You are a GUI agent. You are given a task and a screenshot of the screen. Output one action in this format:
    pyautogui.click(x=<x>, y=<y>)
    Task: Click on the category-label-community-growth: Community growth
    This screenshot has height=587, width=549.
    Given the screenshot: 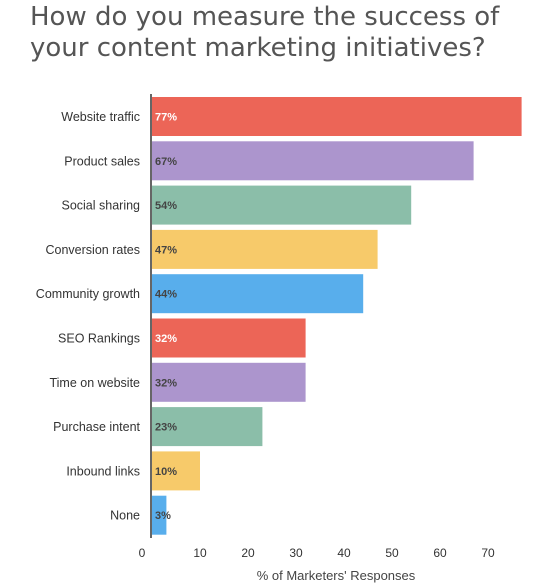 What is the action you would take?
    pyautogui.click(x=88, y=294)
    